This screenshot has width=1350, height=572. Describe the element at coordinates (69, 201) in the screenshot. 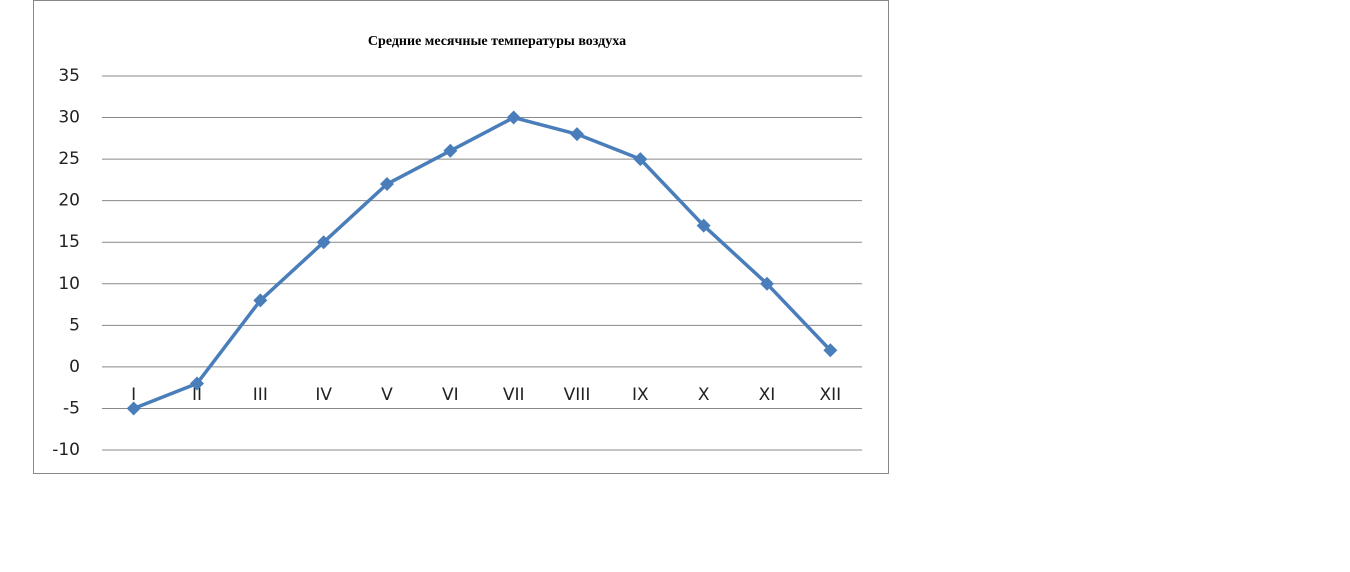

I see `y-tick-label: 20` at that location.